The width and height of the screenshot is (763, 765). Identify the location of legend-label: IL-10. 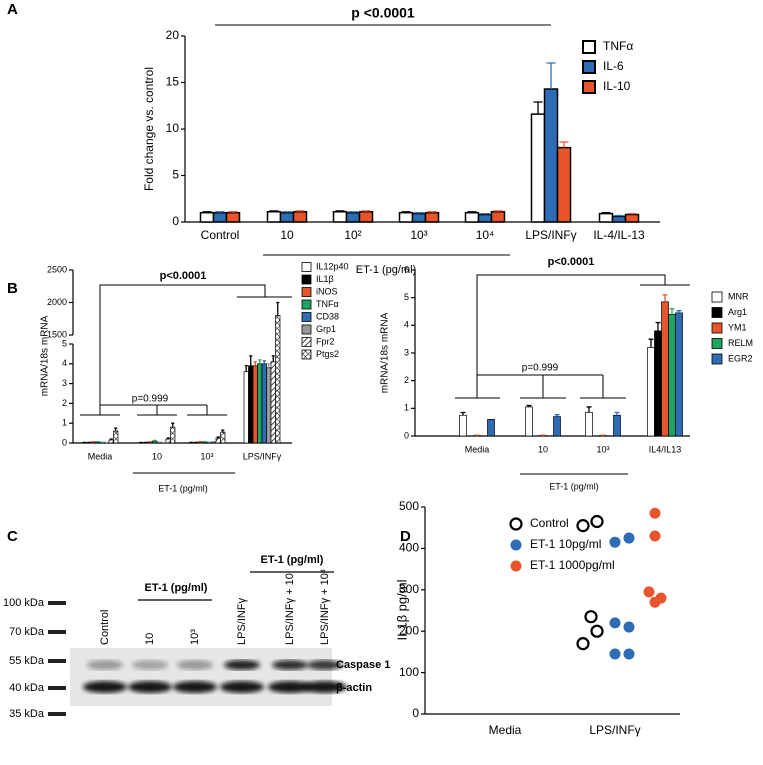
(617, 86).